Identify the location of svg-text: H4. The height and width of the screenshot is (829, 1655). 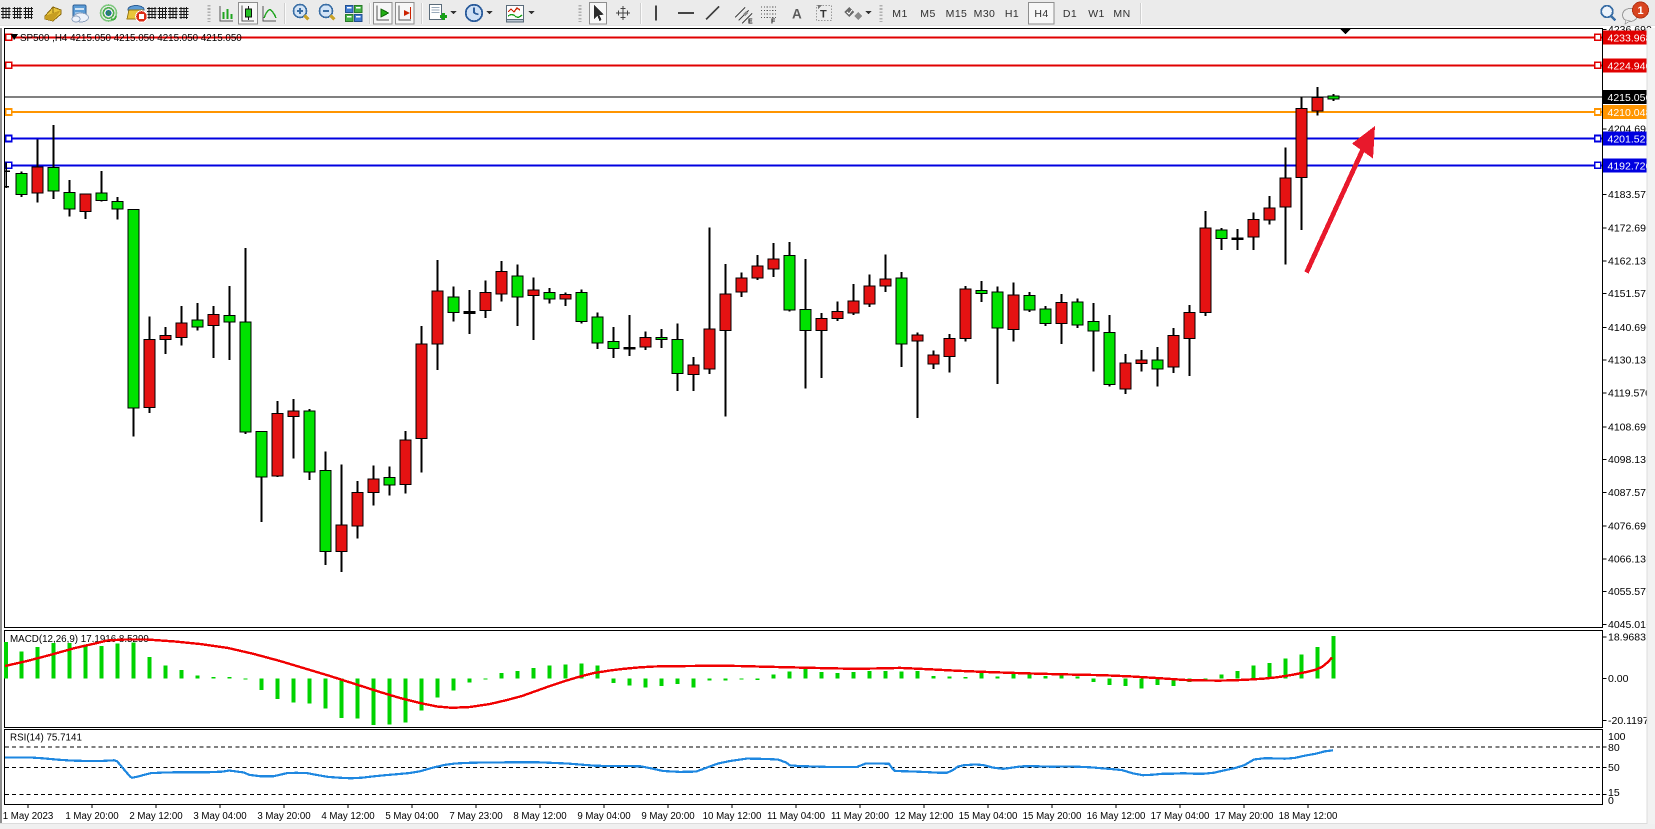
(1041, 14).